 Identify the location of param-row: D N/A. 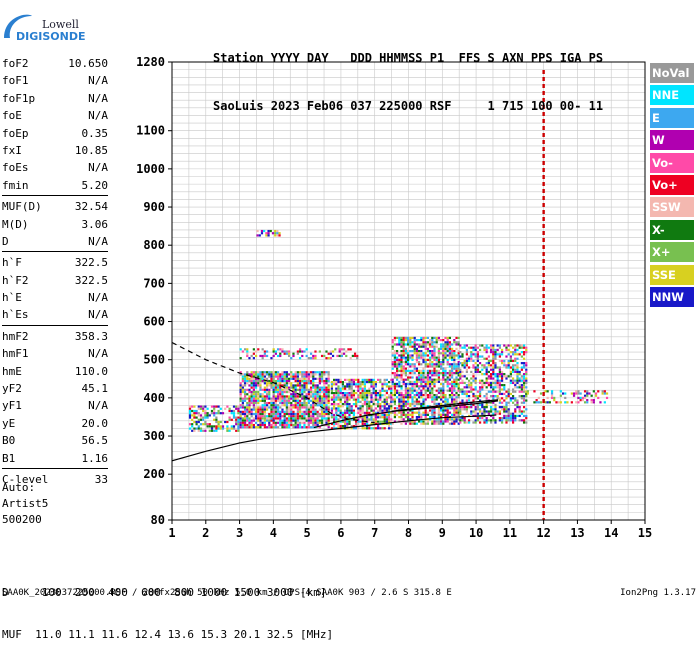
(55, 241).